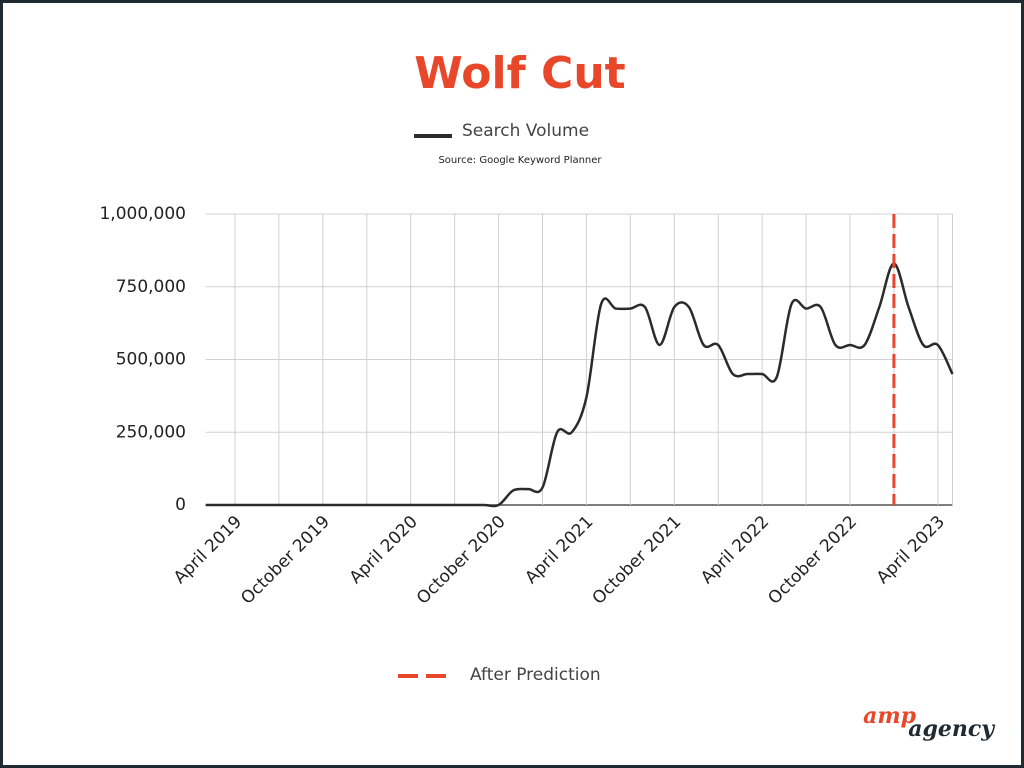  I want to click on y-tick-label: 750,000, so click(151, 287).